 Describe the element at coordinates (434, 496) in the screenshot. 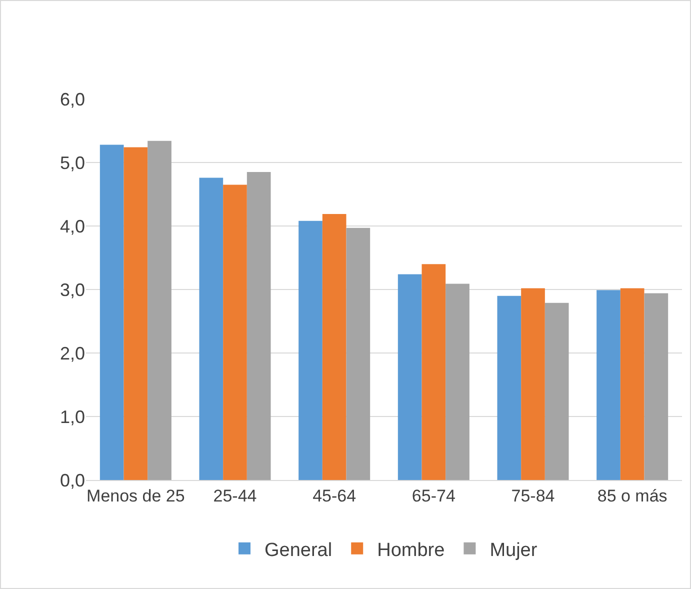

I see `x-tick-label: 65-74` at that location.